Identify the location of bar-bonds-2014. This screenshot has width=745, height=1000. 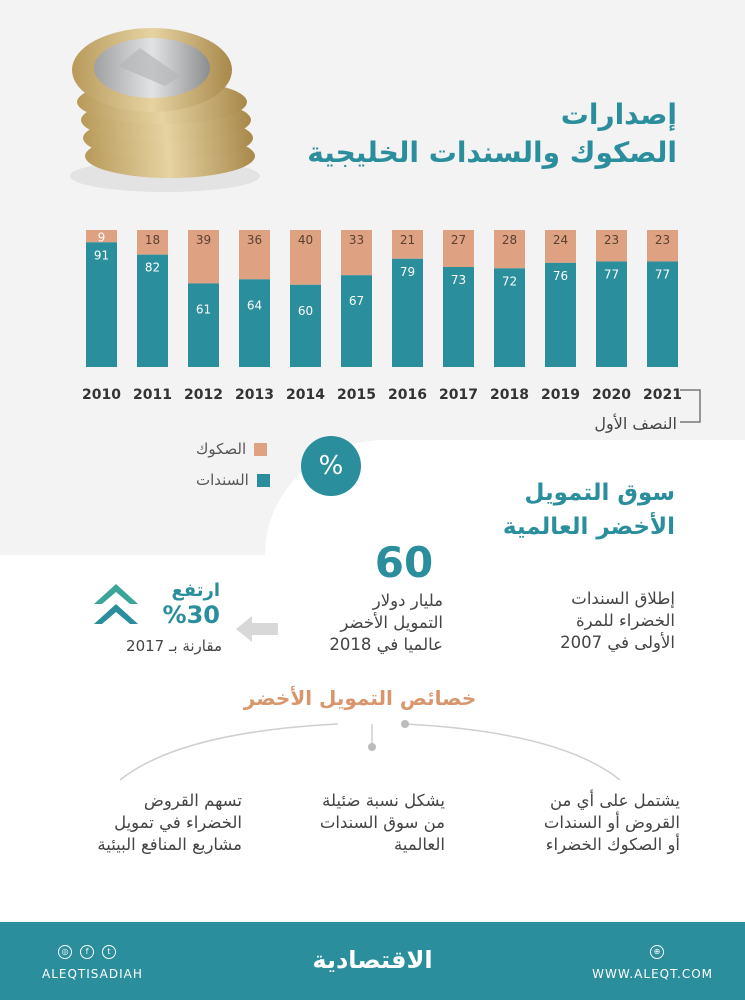
(305, 325).